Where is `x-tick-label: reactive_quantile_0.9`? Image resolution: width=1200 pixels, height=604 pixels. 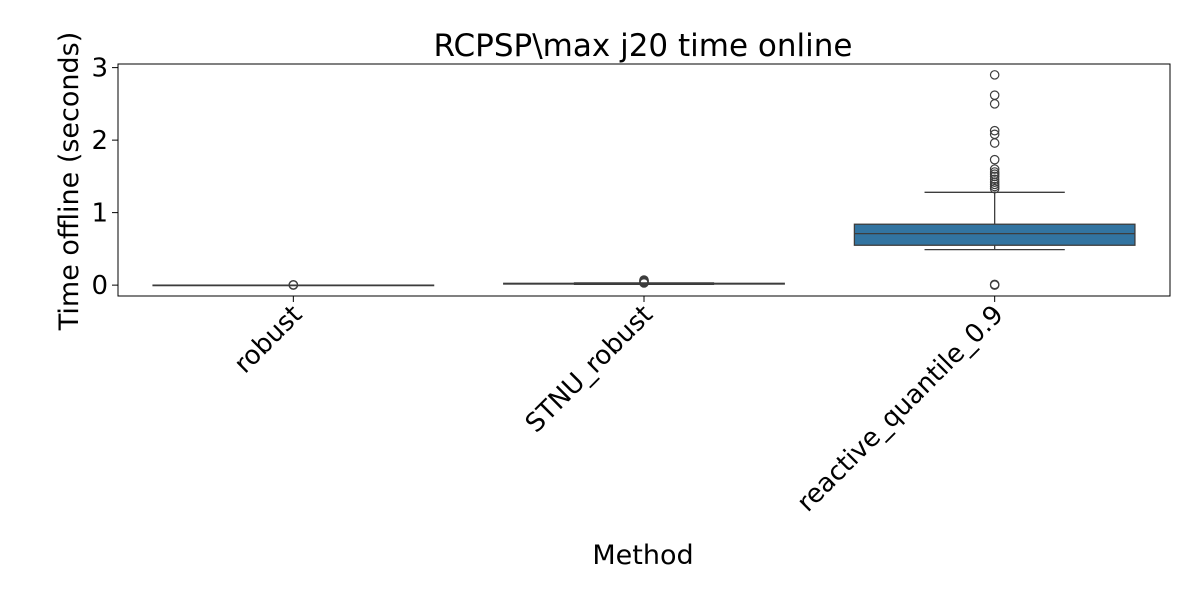
x-tick-label: reactive_quantile_0.9 is located at coordinates (900, 409).